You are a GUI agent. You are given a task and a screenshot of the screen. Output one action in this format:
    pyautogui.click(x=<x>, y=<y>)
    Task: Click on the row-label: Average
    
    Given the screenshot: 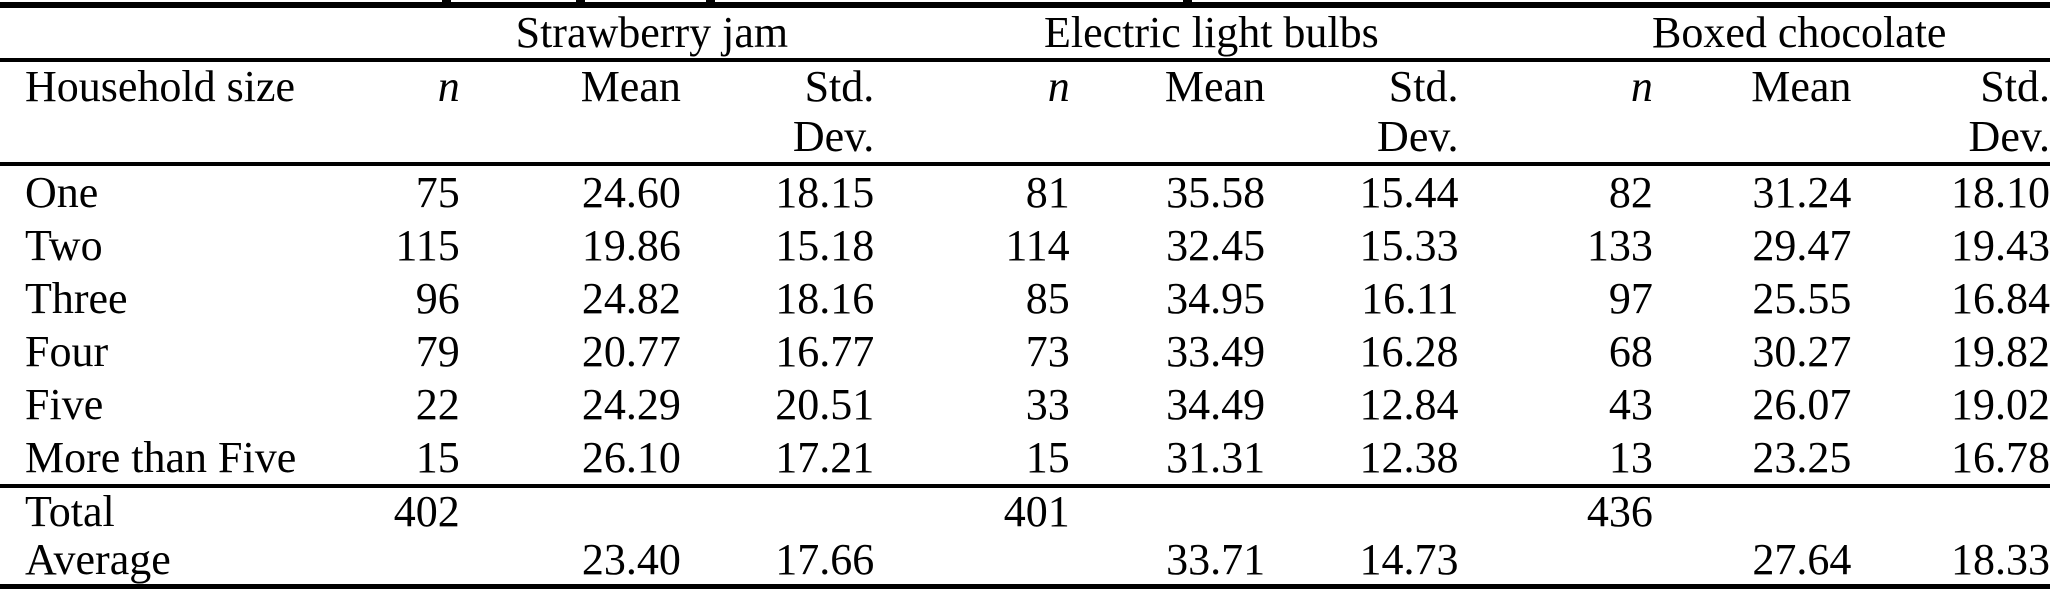 What is the action you would take?
    pyautogui.click(x=98, y=559)
    